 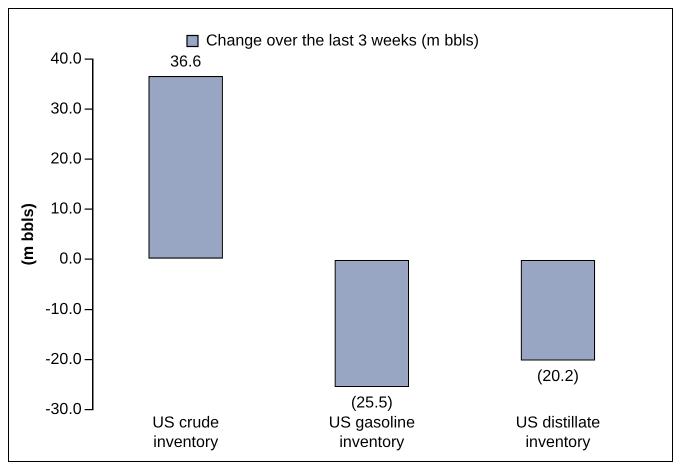 What do you see at coordinates (186, 432) in the screenshot?
I see `x-tick-label: US crude inventory` at bounding box center [186, 432].